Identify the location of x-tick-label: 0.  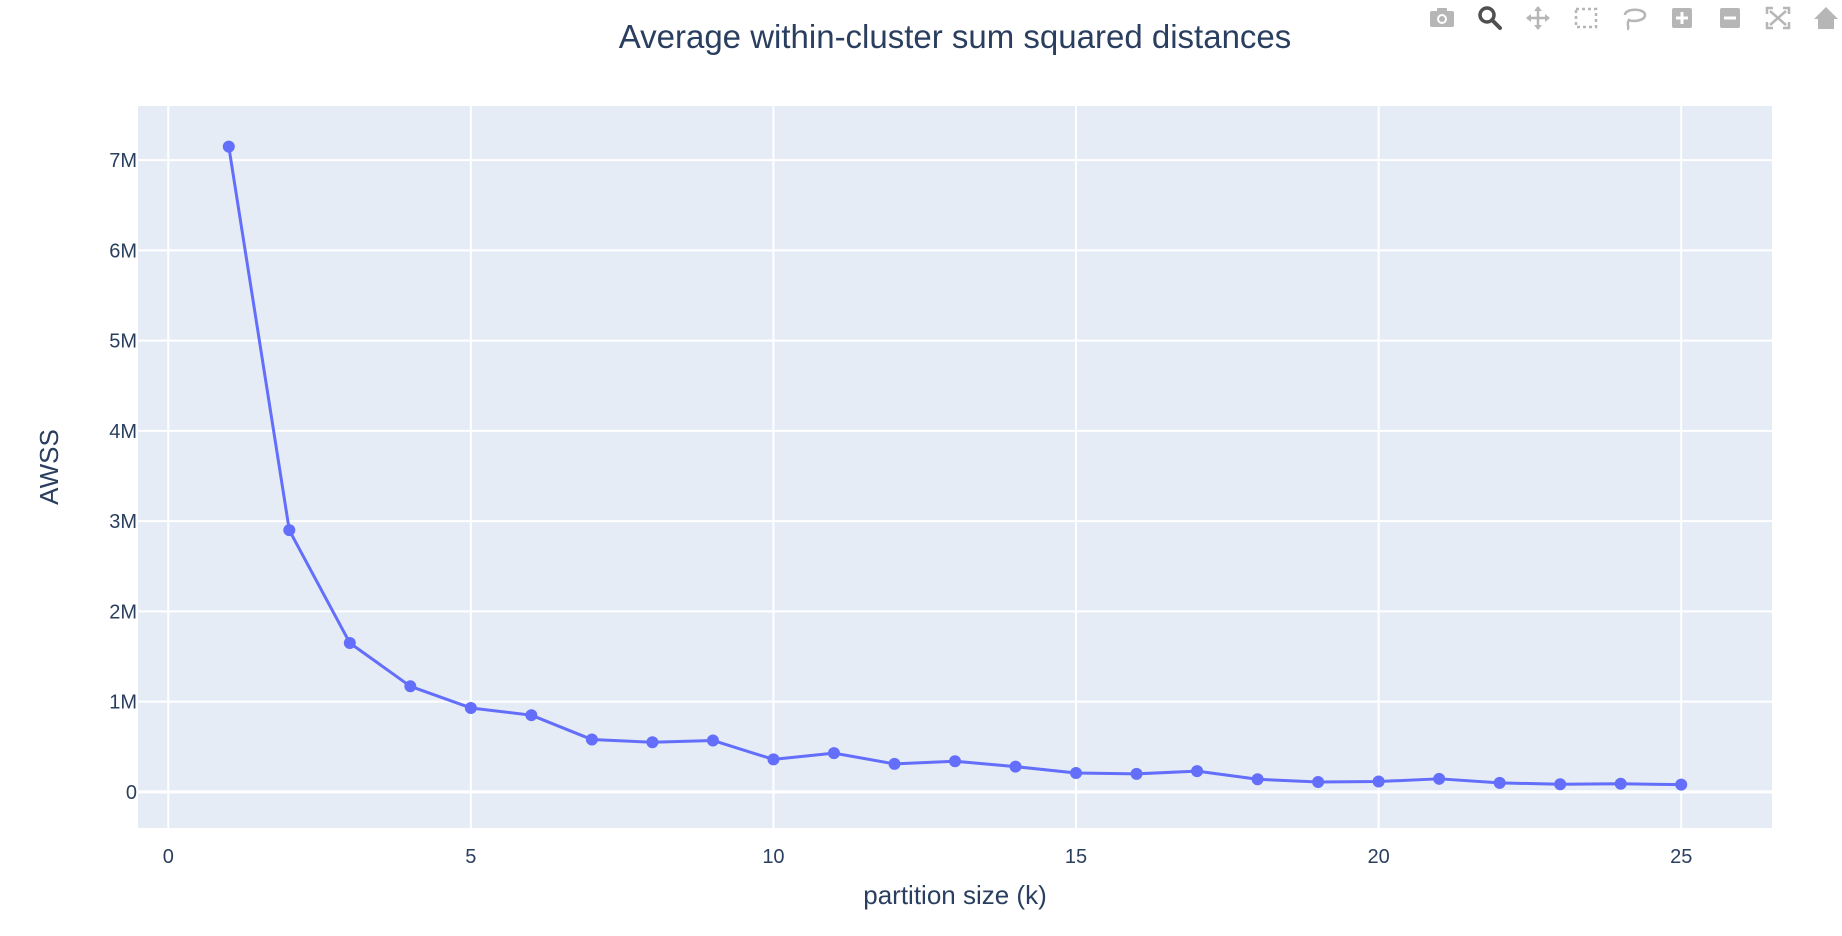
(168, 857).